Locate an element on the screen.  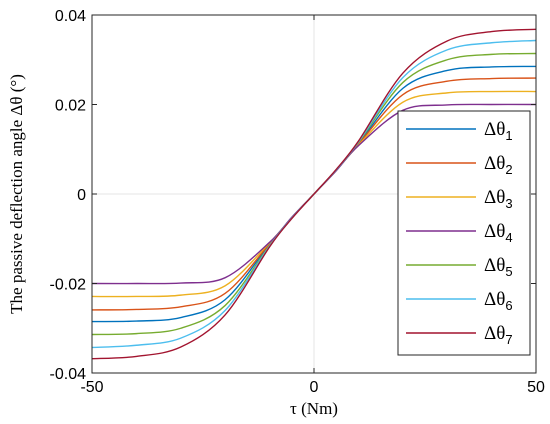
legend-label-4: Δθ4 is located at coordinates (498, 233).